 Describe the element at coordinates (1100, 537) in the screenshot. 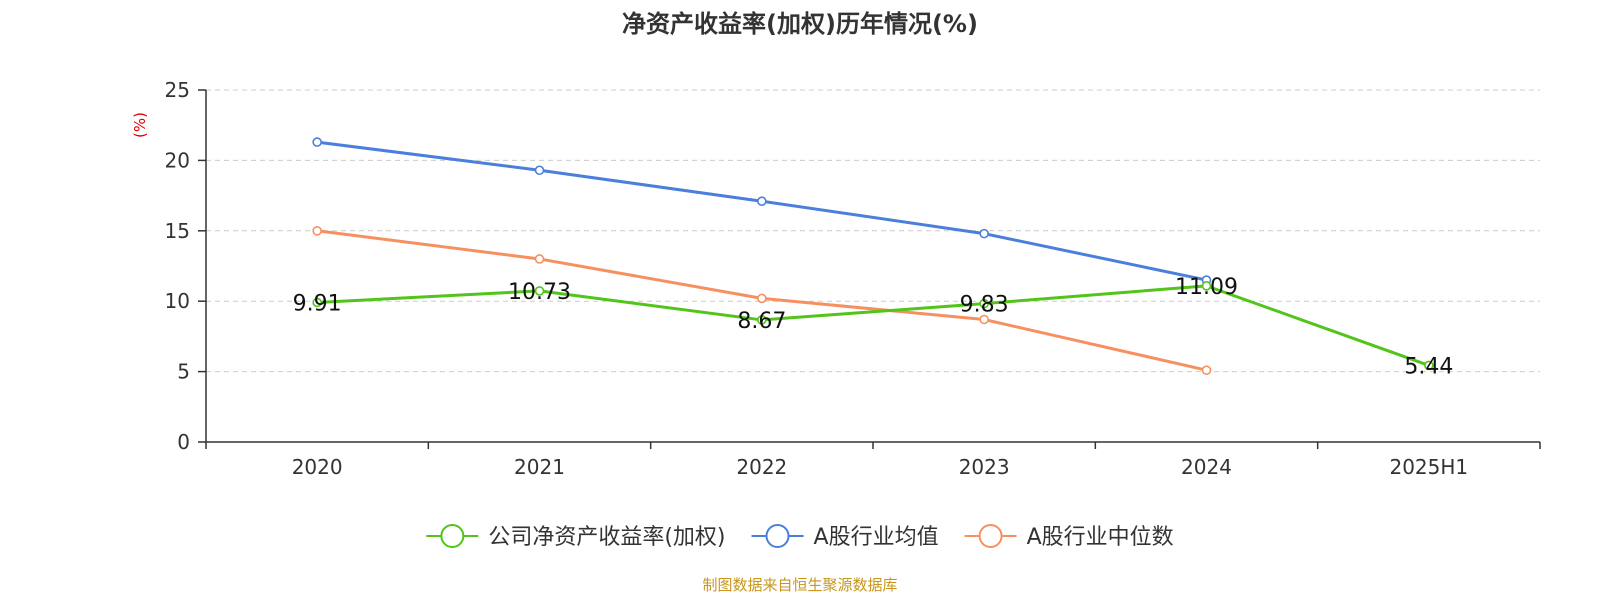

I see `legend-label: A股行业中位数` at that location.